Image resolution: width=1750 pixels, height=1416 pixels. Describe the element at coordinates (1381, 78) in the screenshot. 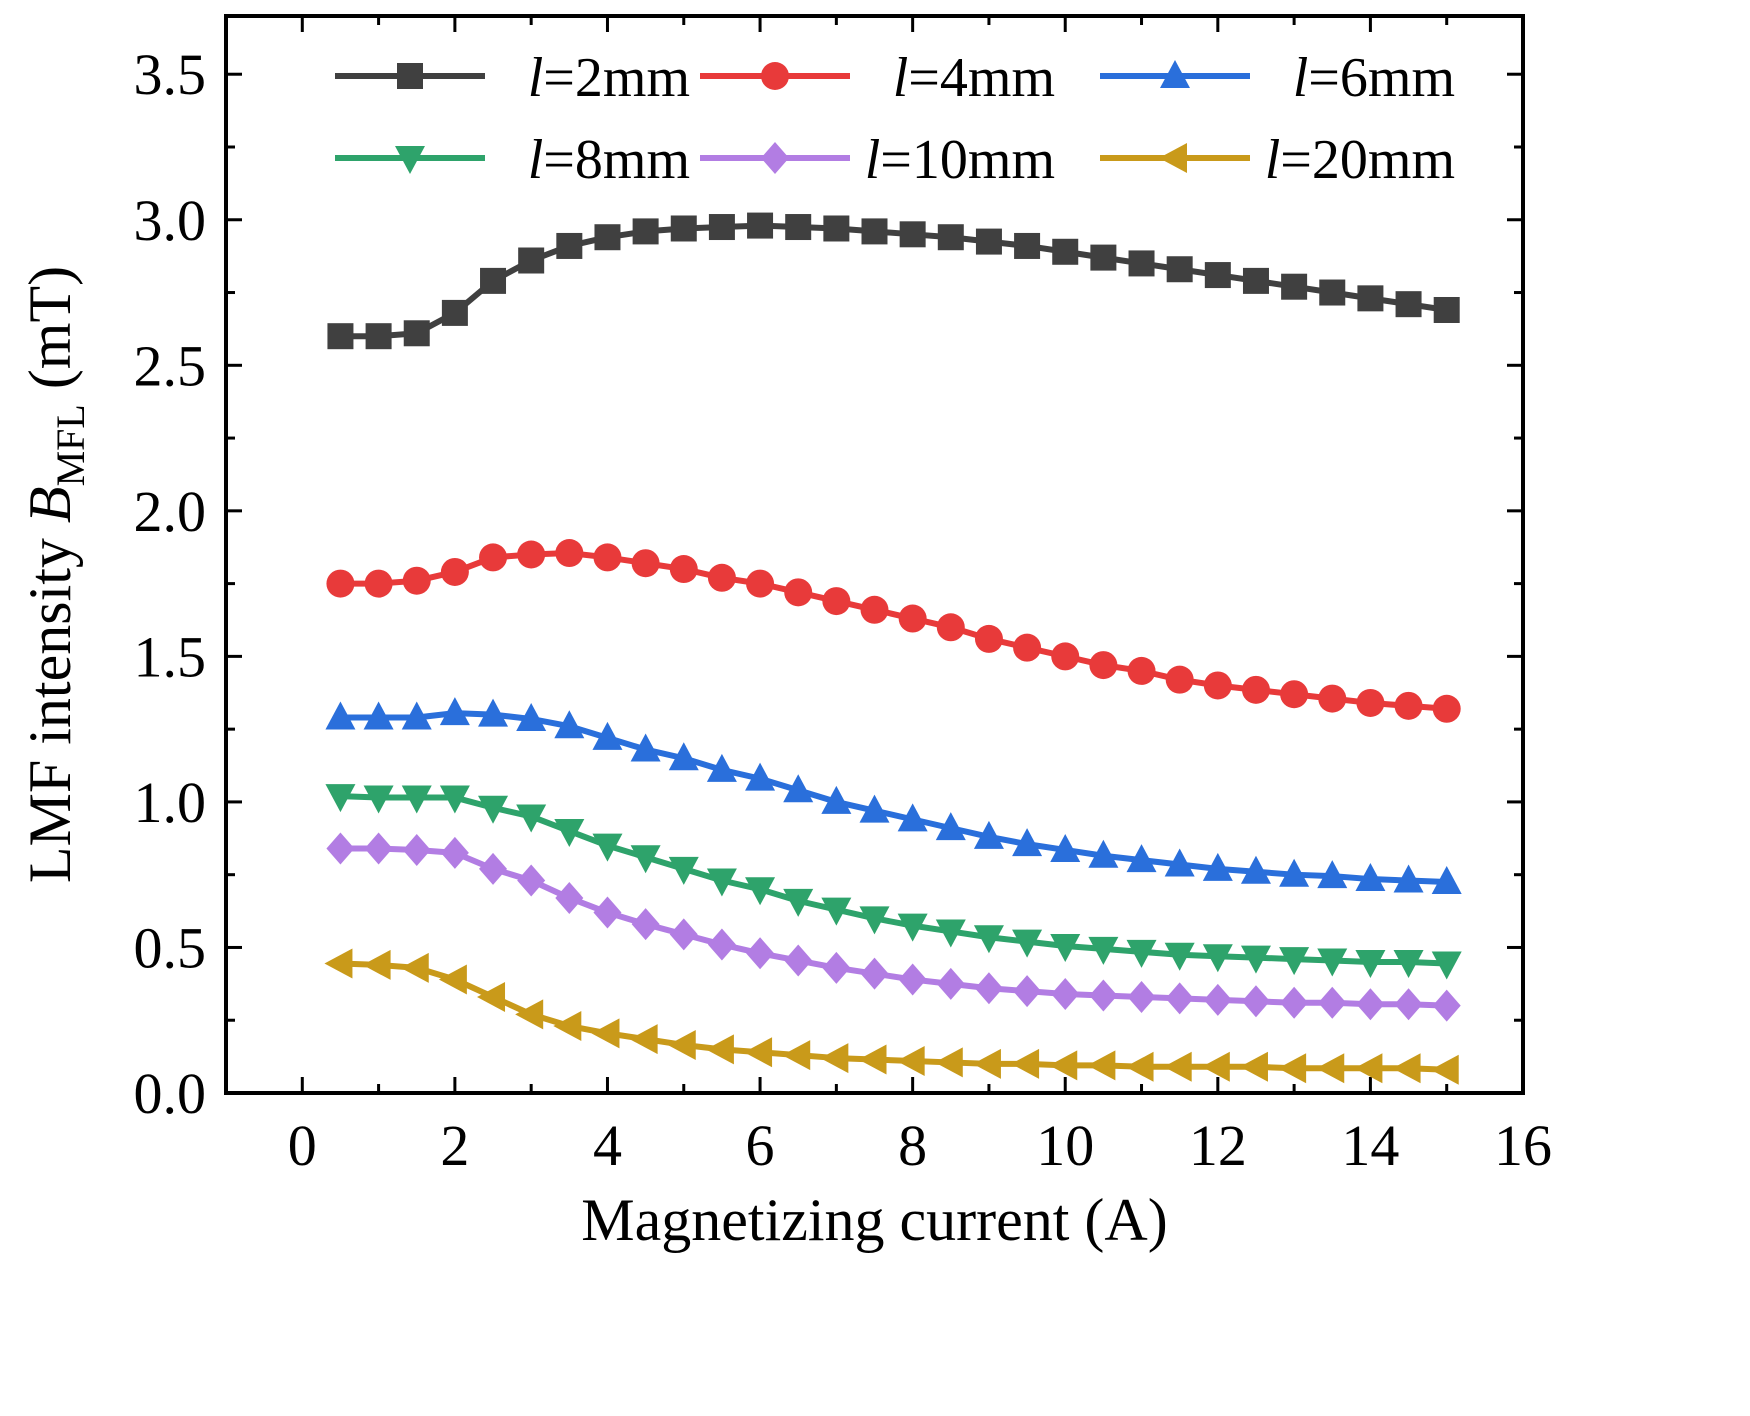

I see `legend-label-value: =6mm` at that location.